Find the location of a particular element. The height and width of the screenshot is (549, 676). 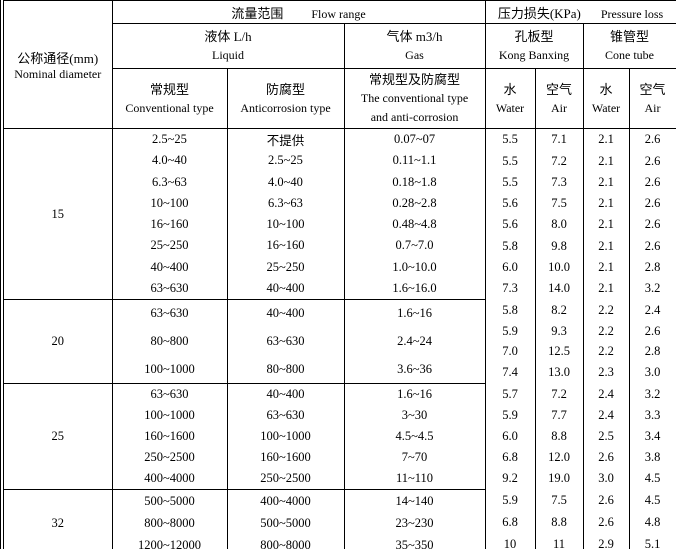

cell-value: 12.5 is located at coordinates (559, 351).